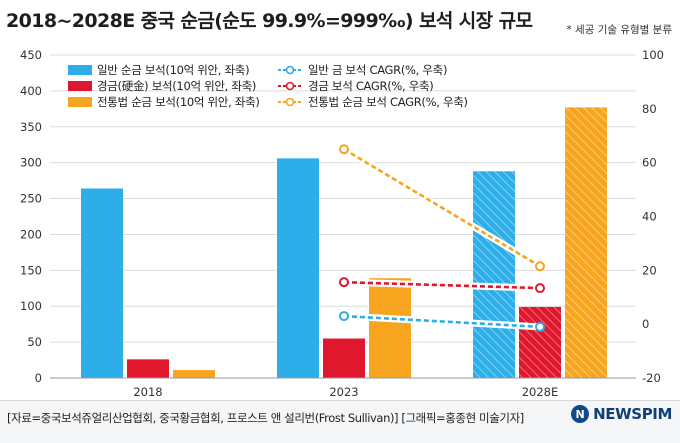 The image size is (680, 443). What do you see at coordinates (173, 70) in the screenshot?
I see `legend-label-general: 일반 순금 보석(10억 위안, 좌축)` at bounding box center [173, 70].